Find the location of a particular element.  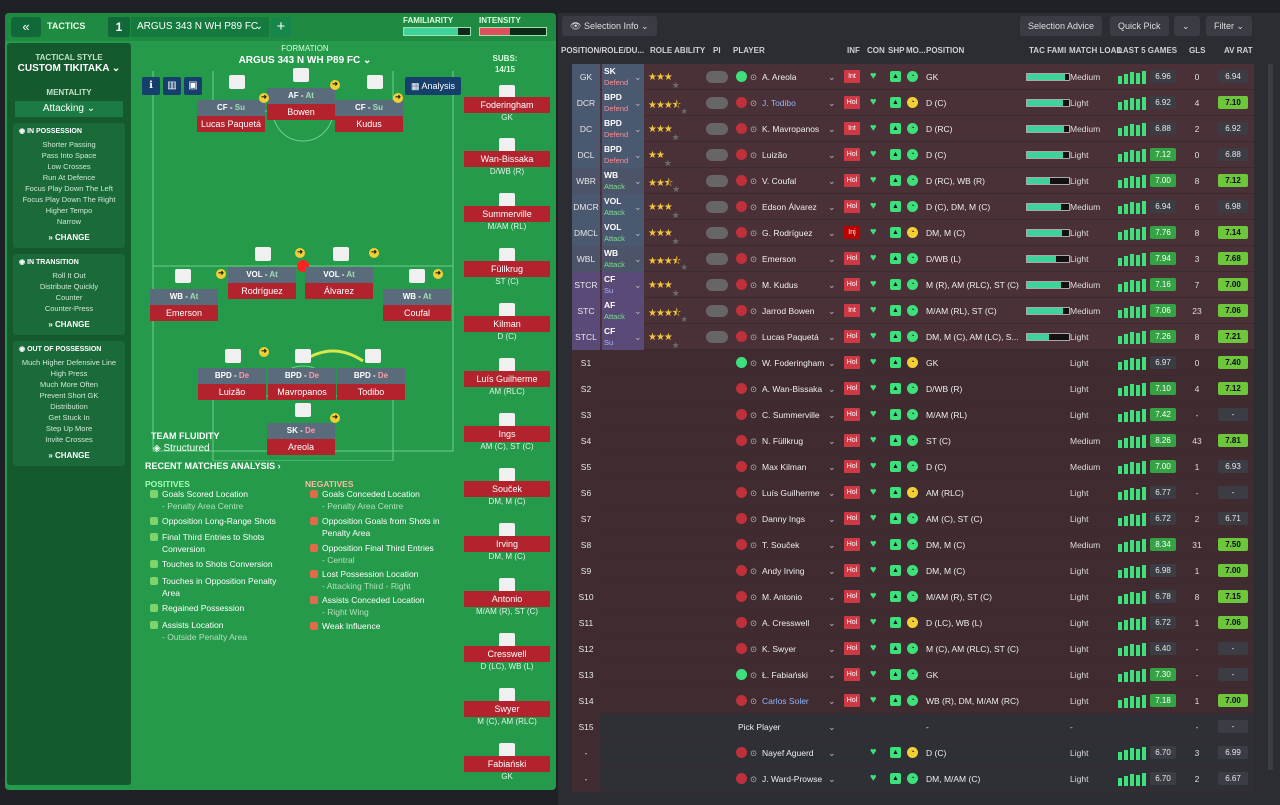

player-name: Emerson is located at coordinates (779, 259).